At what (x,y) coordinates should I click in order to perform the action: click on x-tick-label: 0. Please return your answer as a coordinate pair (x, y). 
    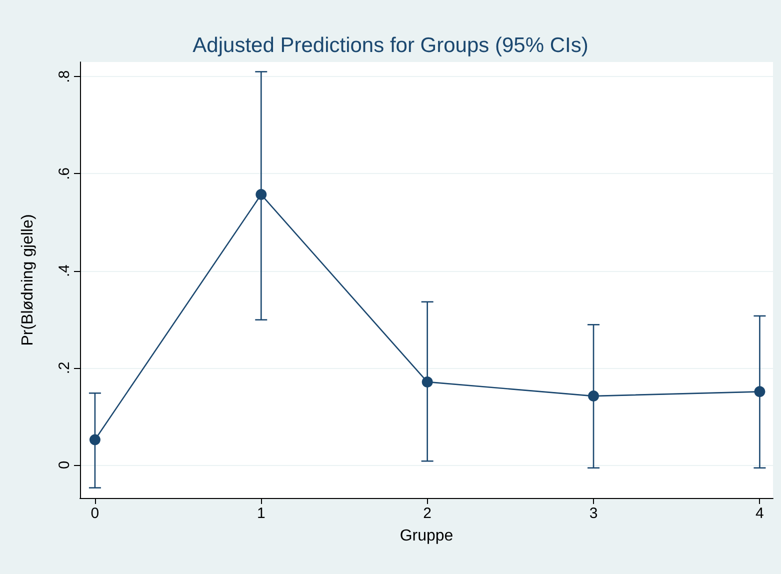
    Looking at the image, I should click on (95, 513).